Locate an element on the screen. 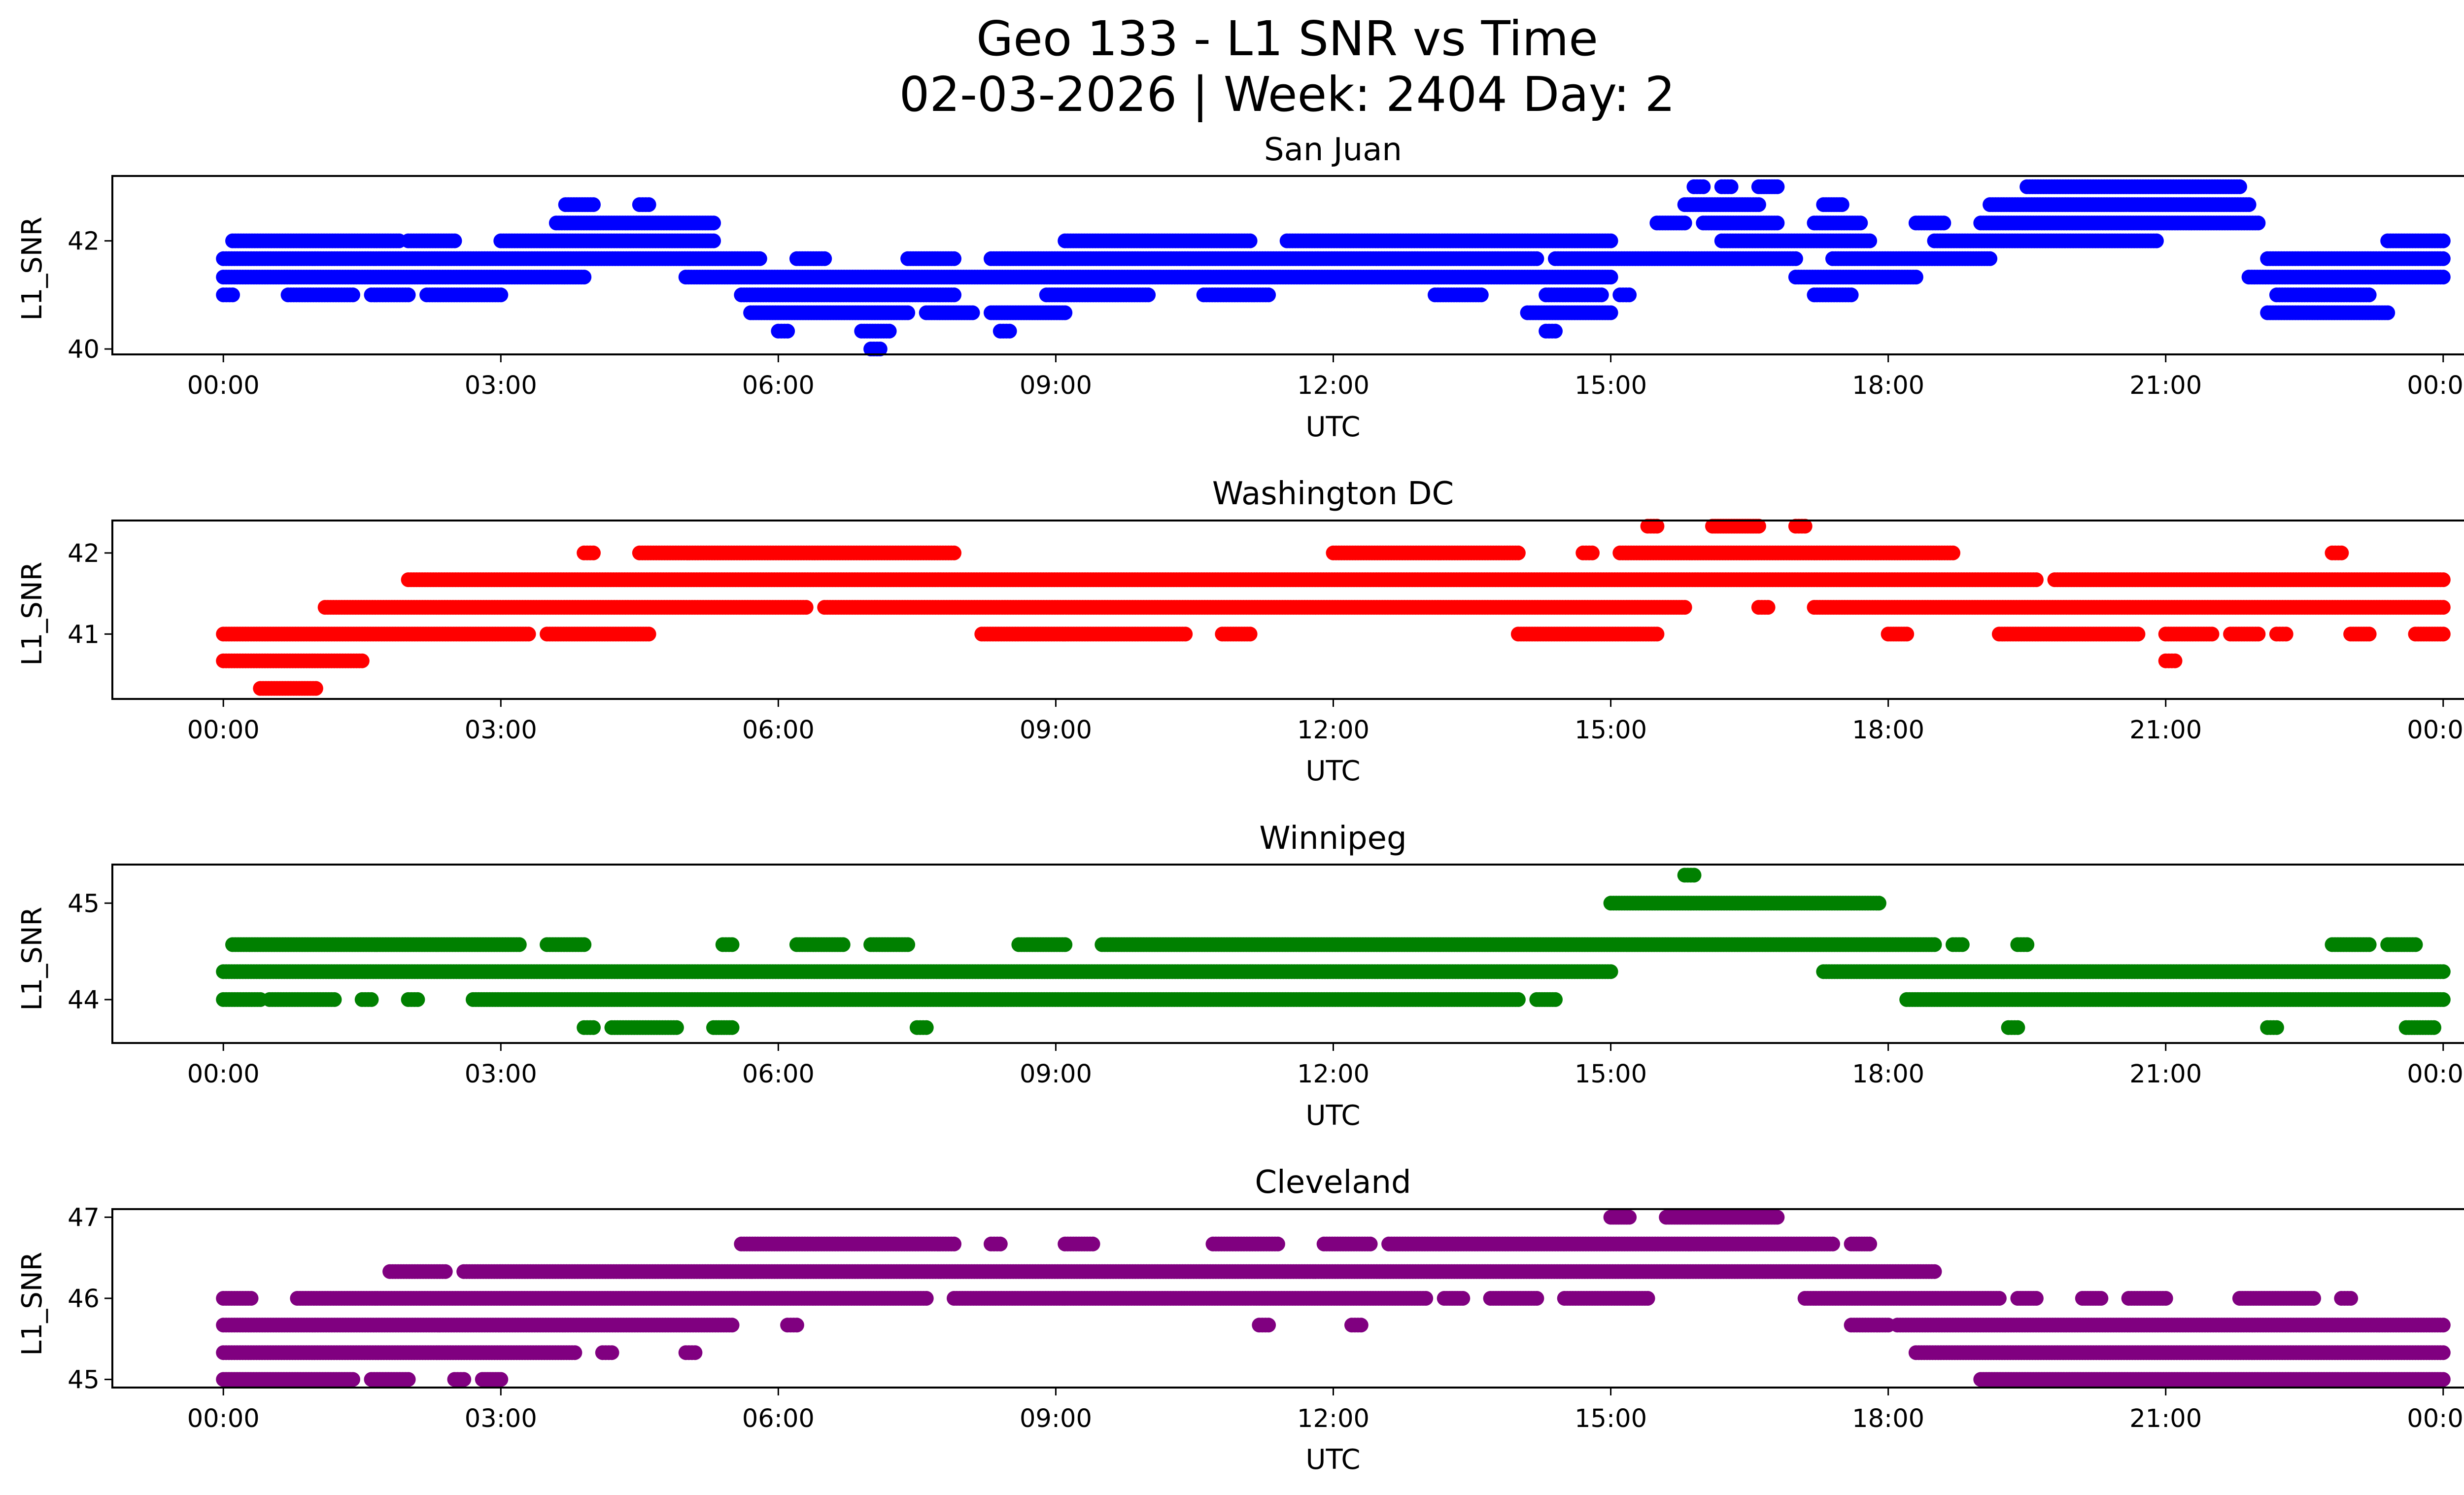 The height and width of the screenshot is (1495, 2464). x-tick-label: 09:00 is located at coordinates (1056, 385).